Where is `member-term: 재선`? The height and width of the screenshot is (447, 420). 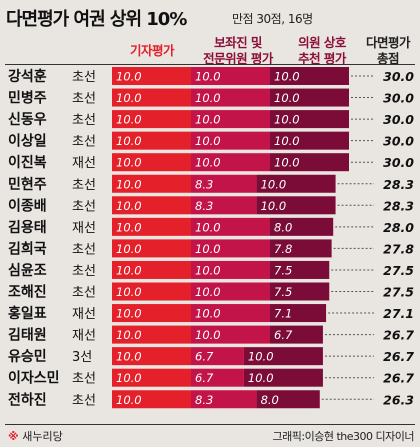
member-term: 재선 is located at coordinates (84, 163).